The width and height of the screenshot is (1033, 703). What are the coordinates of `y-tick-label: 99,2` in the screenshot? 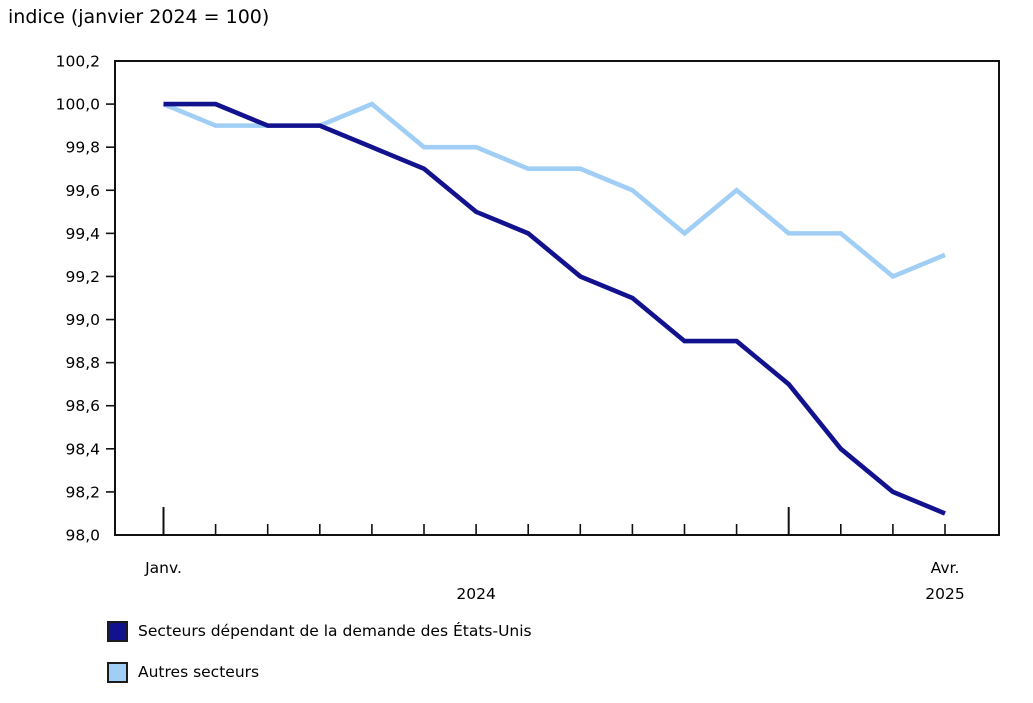 It's located at (82, 277).